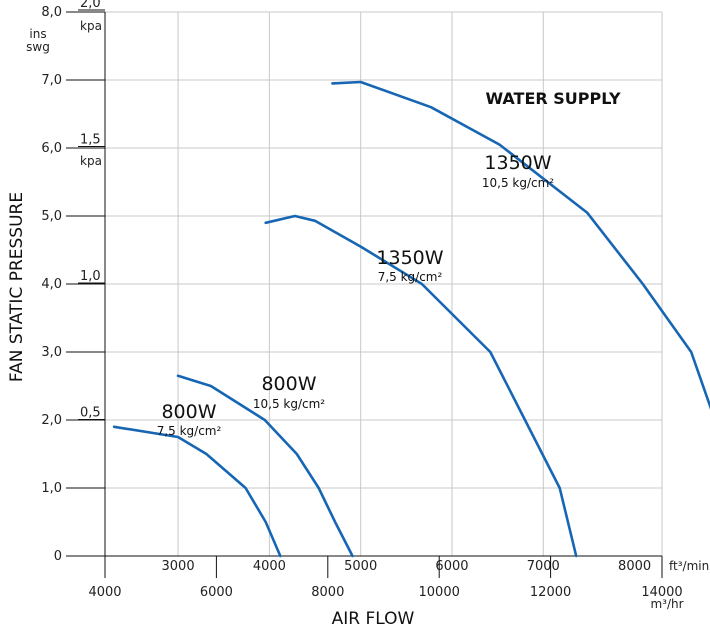 This screenshot has width=710, height=630. What do you see at coordinates (269, 566) in the screenshot?
I see `x-tick-label: 4000` at bounding box center [269, 566].